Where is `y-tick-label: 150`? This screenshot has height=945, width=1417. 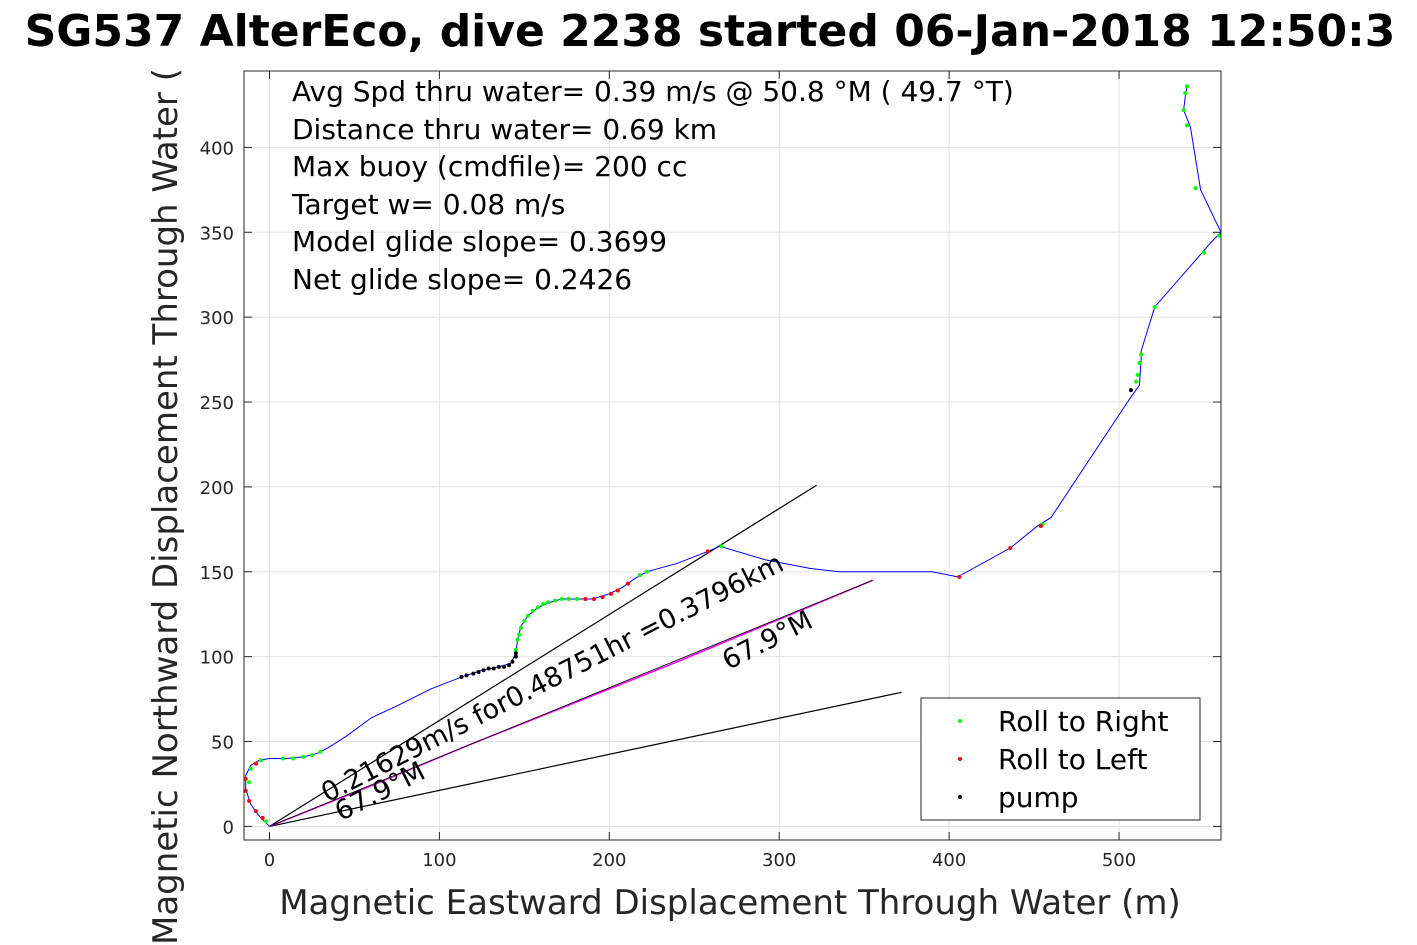
y-tick-label: 150 is located at coordinates (217, 573).